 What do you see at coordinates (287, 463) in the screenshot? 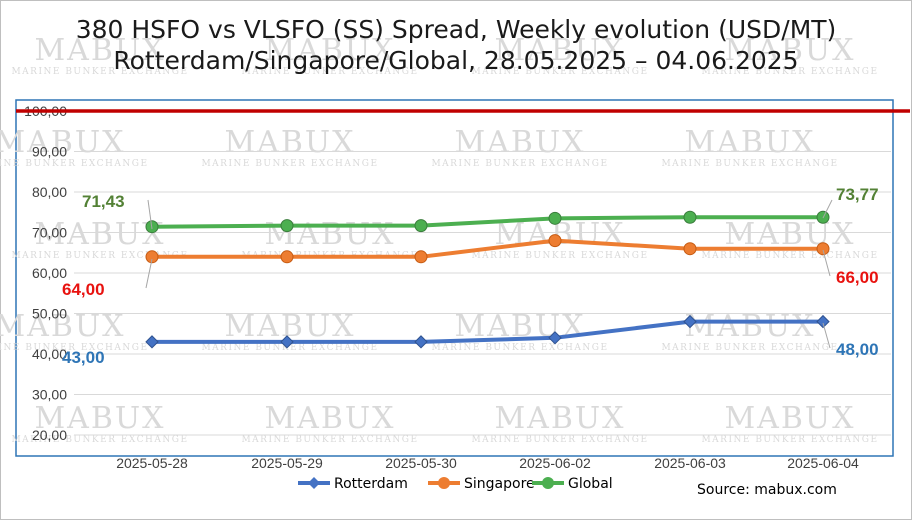
I see `x-tick-label: 2025-05-29` at bounding box center [287, 463].